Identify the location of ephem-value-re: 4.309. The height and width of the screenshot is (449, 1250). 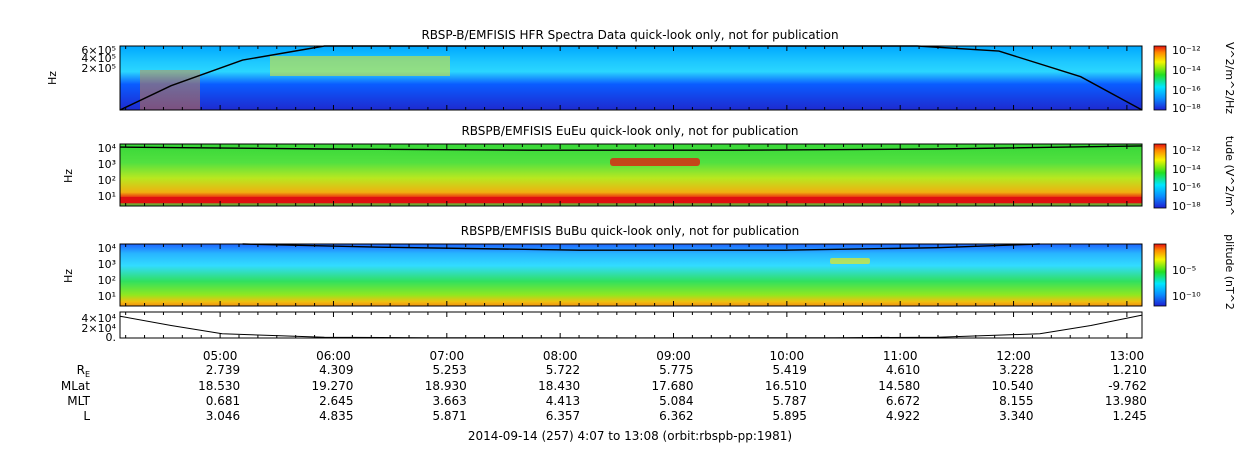
(336, 370).